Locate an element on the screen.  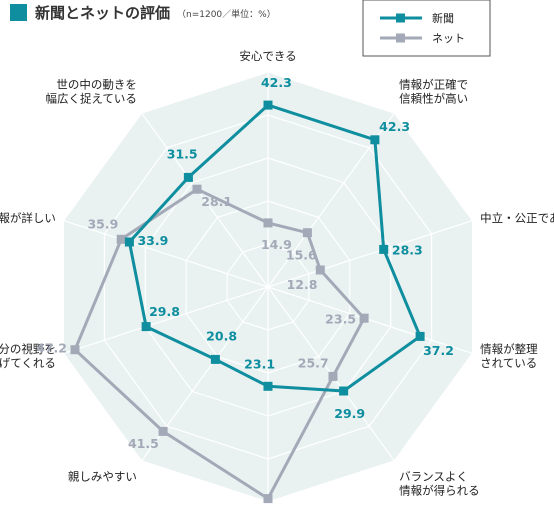
value-label-1-9: 28.1 is located at coordinates (216, 201).